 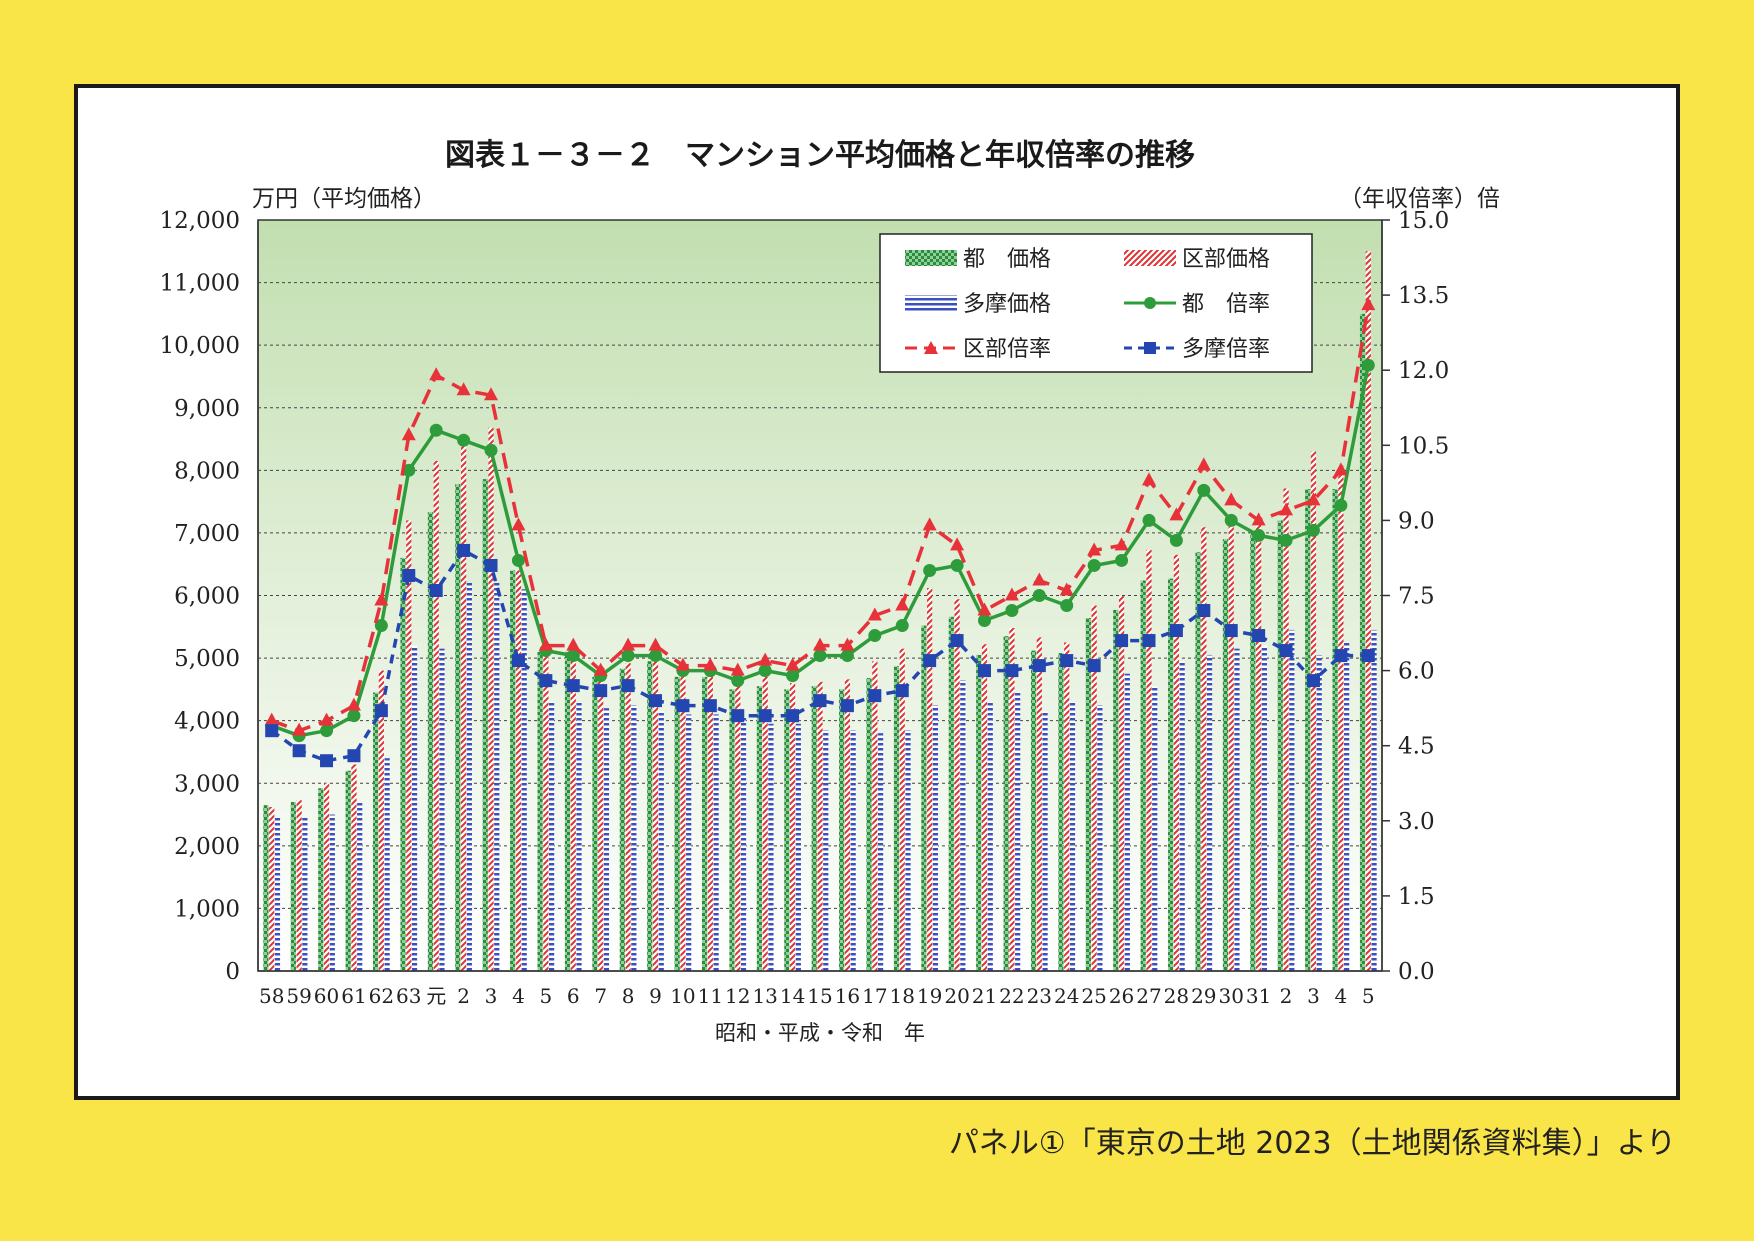 What do you see at coordinates (1226, 304) in the screenshot?
I see `legend-label-to-ratio: 都 倍率` at bounding box center [1226, 304].